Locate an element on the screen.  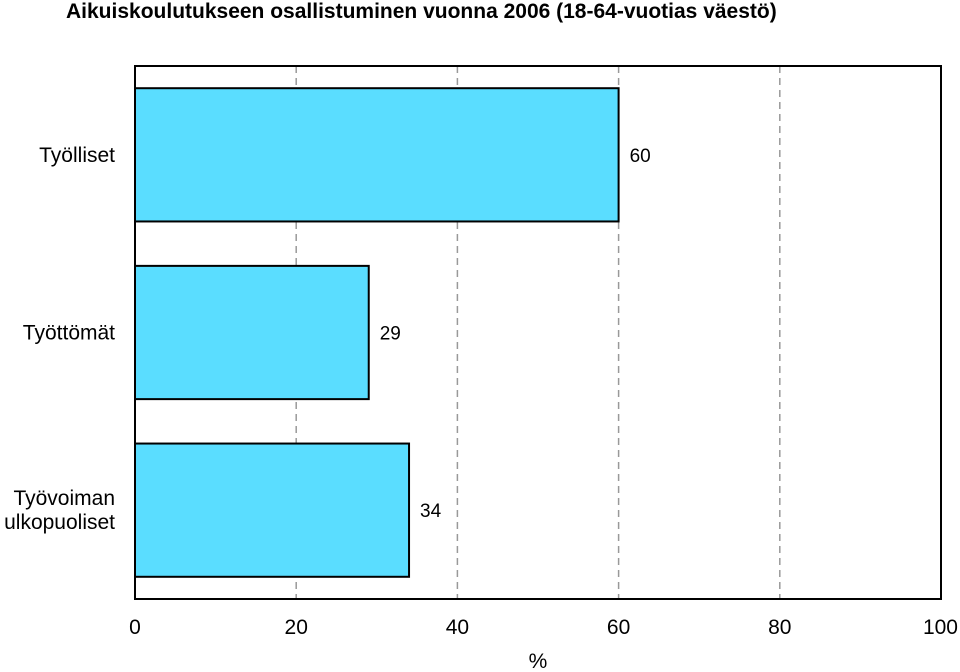
x-tick-labels: 0 20 40 60 80 100 is located at coordinates (543, 627).